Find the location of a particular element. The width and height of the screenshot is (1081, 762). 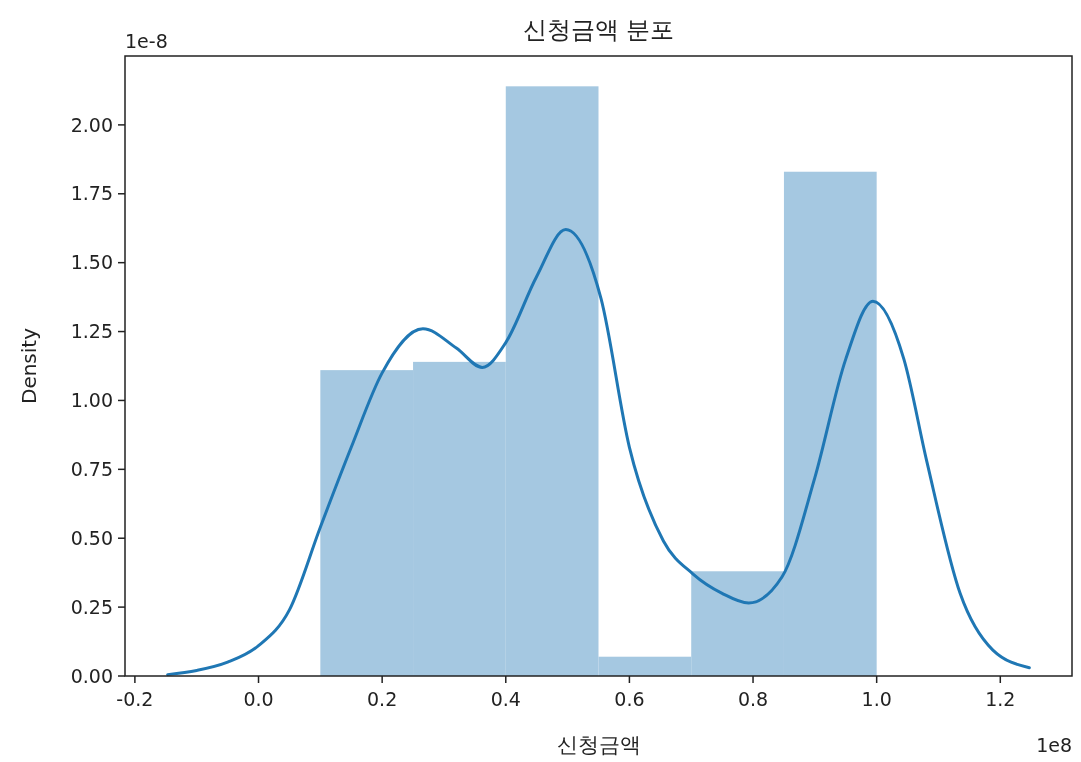

y-tick-label: 1.75 is located at coordinates (91, 193).